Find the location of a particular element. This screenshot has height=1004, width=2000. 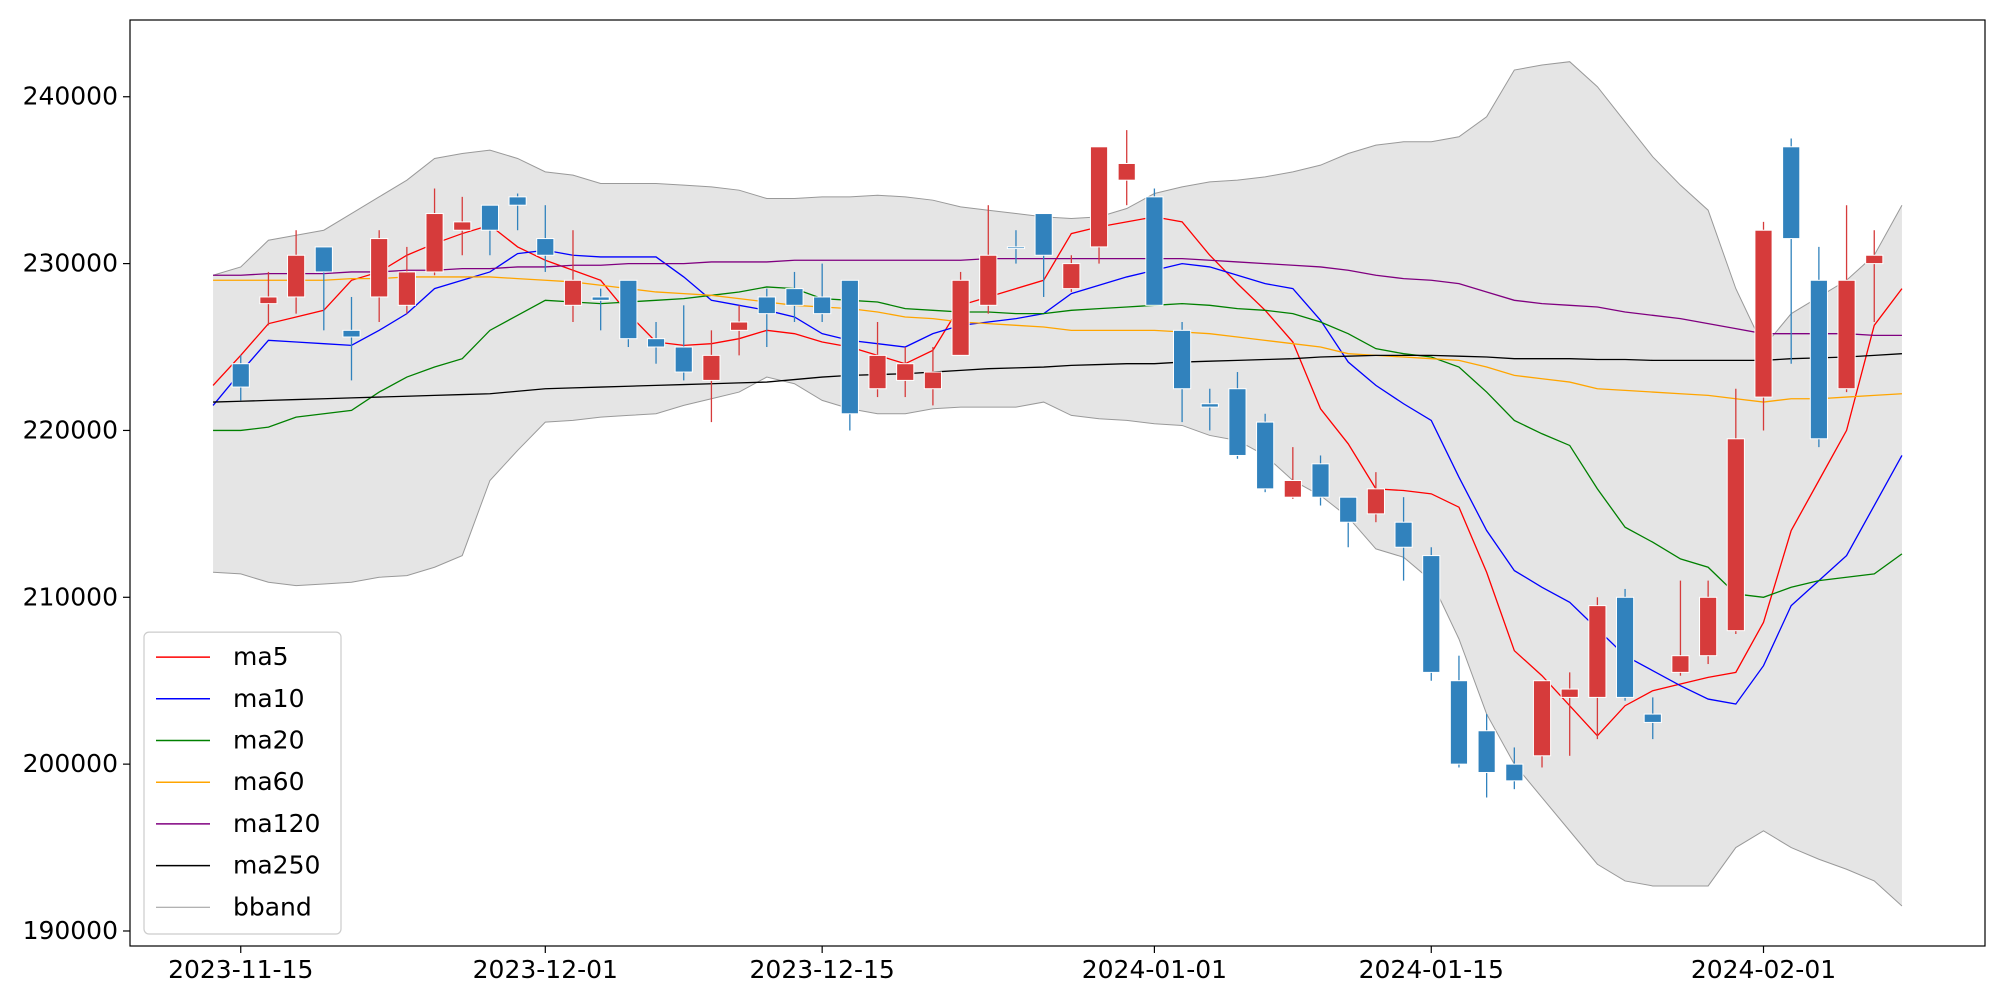

x-tick-label: 2023-12-15 is located at coordinates (822, 969).